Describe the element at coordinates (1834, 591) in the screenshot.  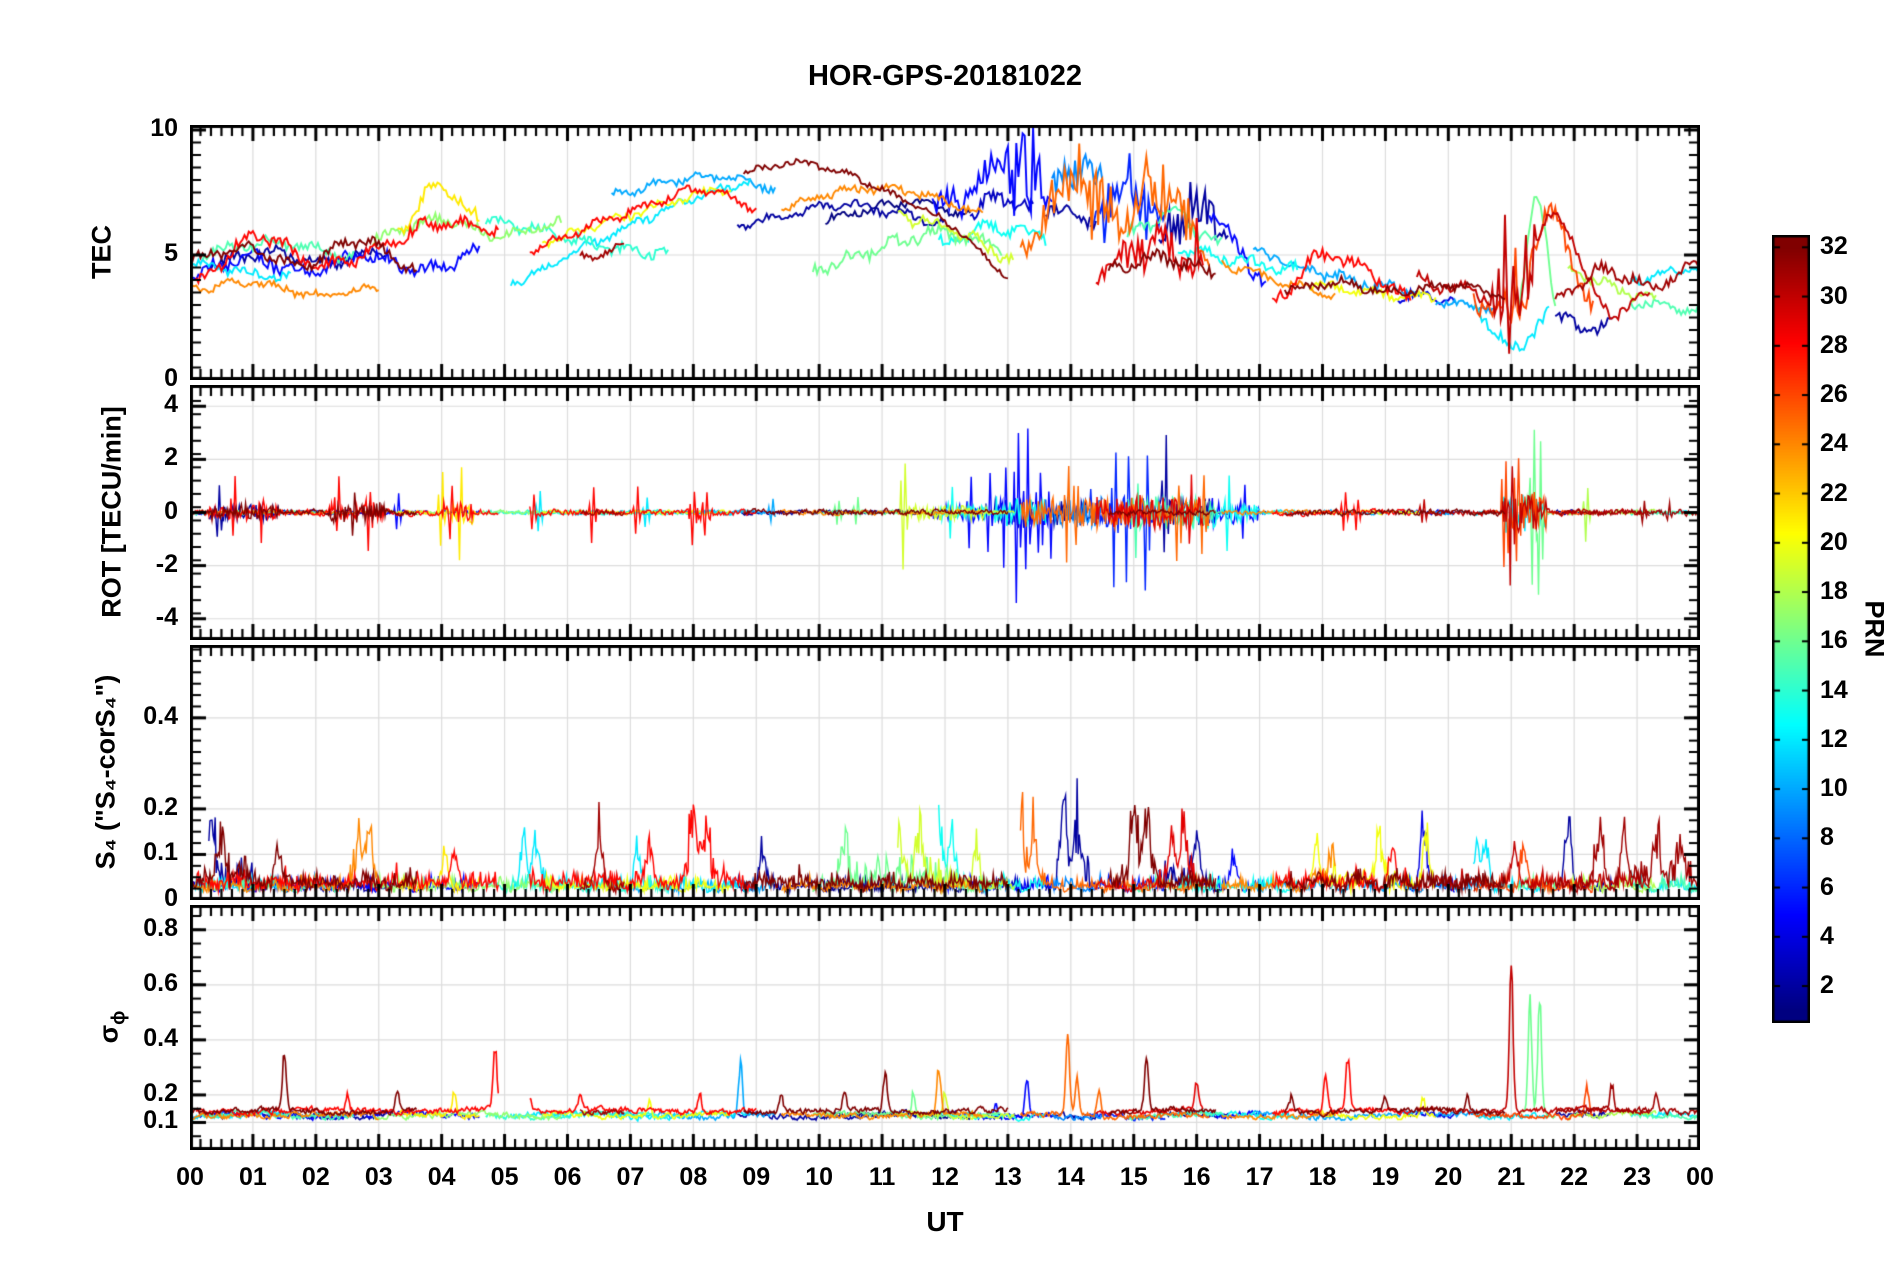
I see `colorbar-tick-label: 18` at that location.